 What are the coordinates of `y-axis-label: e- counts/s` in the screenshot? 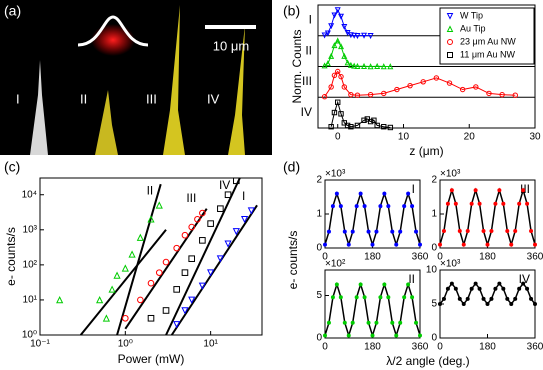 It's located at (11, 256).